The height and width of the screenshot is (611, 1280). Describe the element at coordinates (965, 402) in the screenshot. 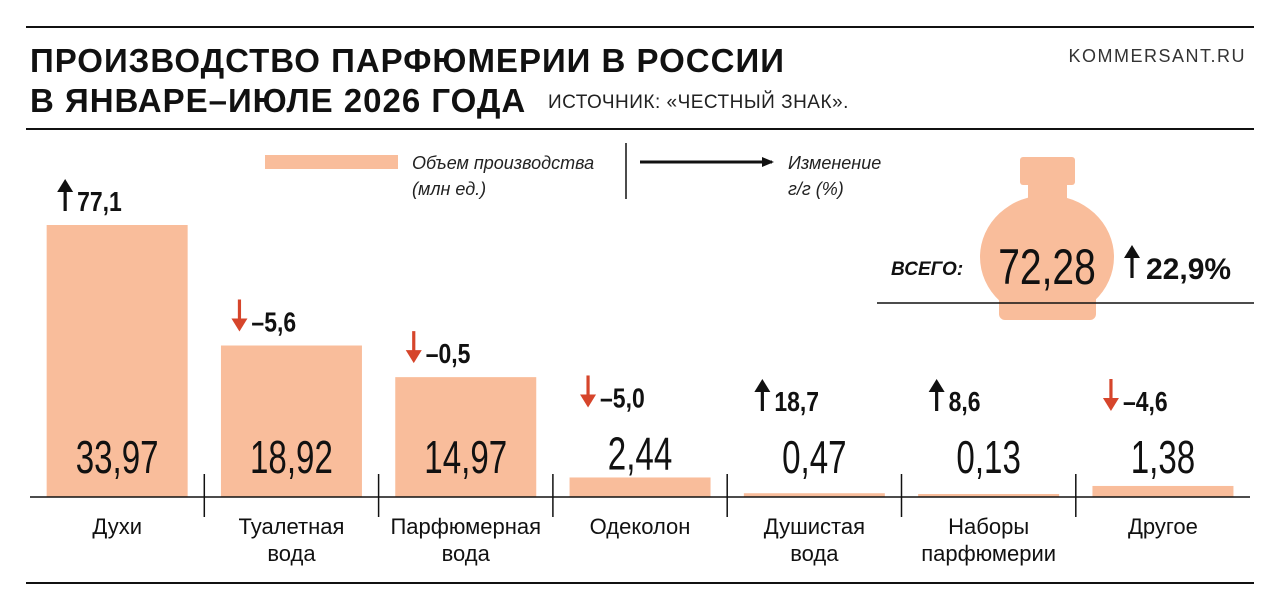

I see `change-value: 8,6` at that location.